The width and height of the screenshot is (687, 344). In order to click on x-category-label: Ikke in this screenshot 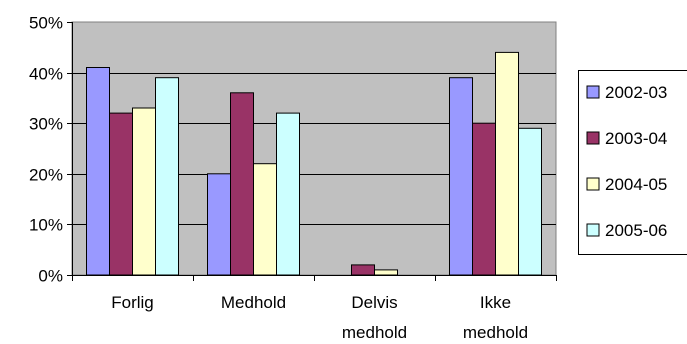, I will do `click(495, 302)`.